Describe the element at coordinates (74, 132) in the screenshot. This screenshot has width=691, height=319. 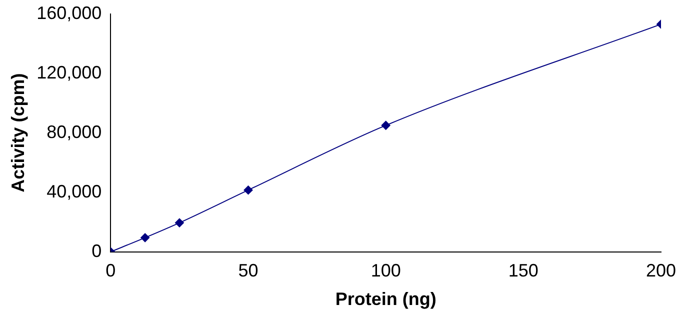
I see `y-tick-label: 80,000` at that location.